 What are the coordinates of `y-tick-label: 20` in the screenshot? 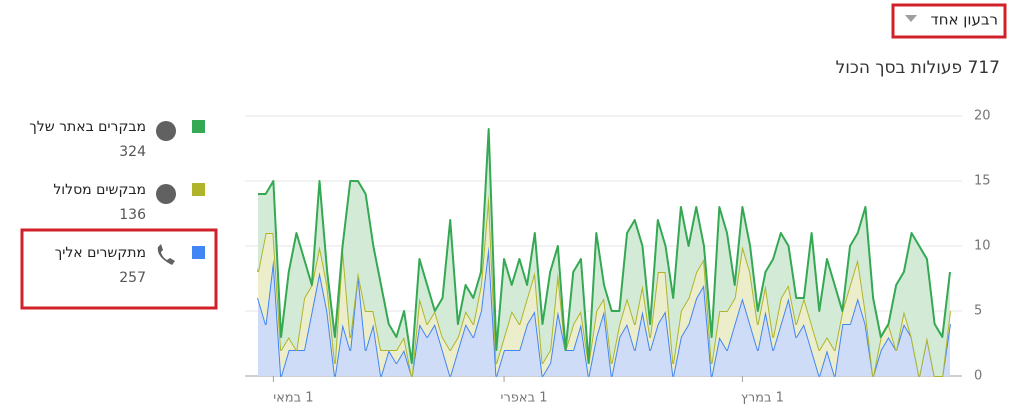 It's located at (982, 116).